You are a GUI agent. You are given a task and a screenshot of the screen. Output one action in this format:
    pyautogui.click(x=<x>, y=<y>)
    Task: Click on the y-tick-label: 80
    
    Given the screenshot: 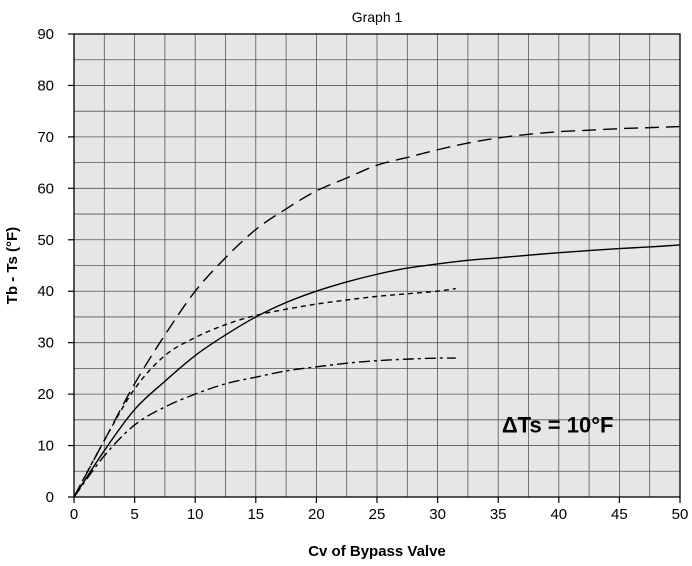 What is the action you would take?
    pyautogui.click(x=45, y=85)
    